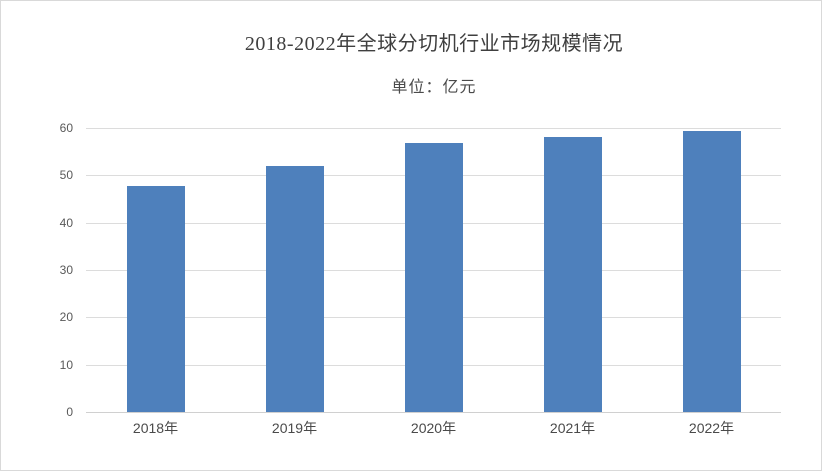 This screenshot has height=471, width=822. I want to click on bar-slot-2019年, so click(294, 270).